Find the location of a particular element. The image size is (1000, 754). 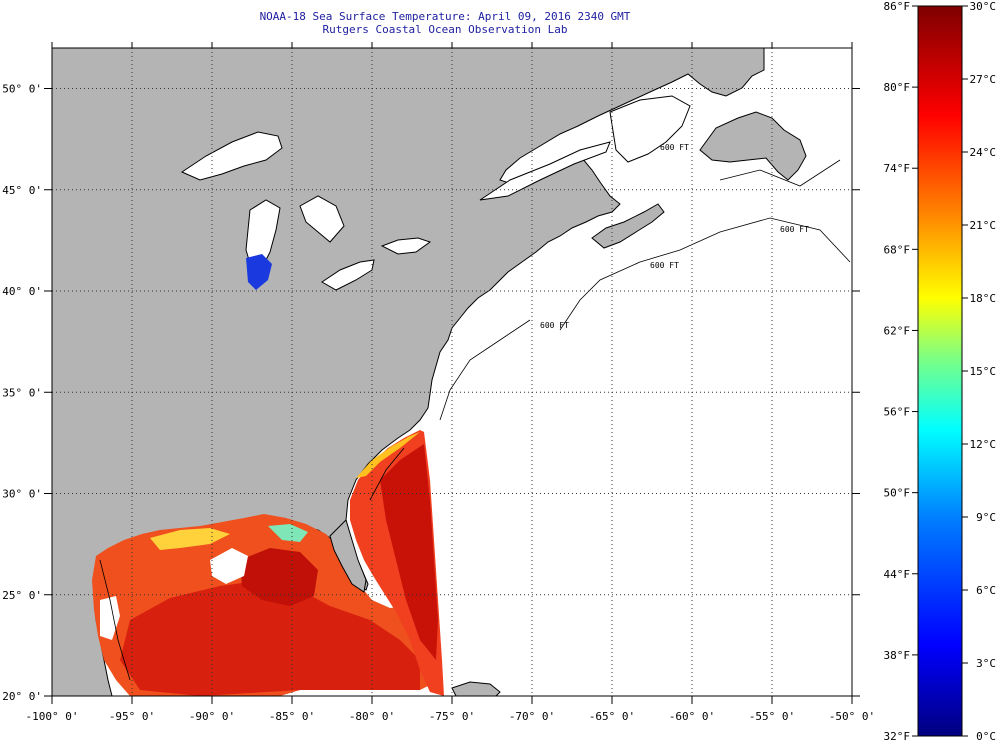

colorbar-f-label: 50°F is located at coordinates (897, 493).